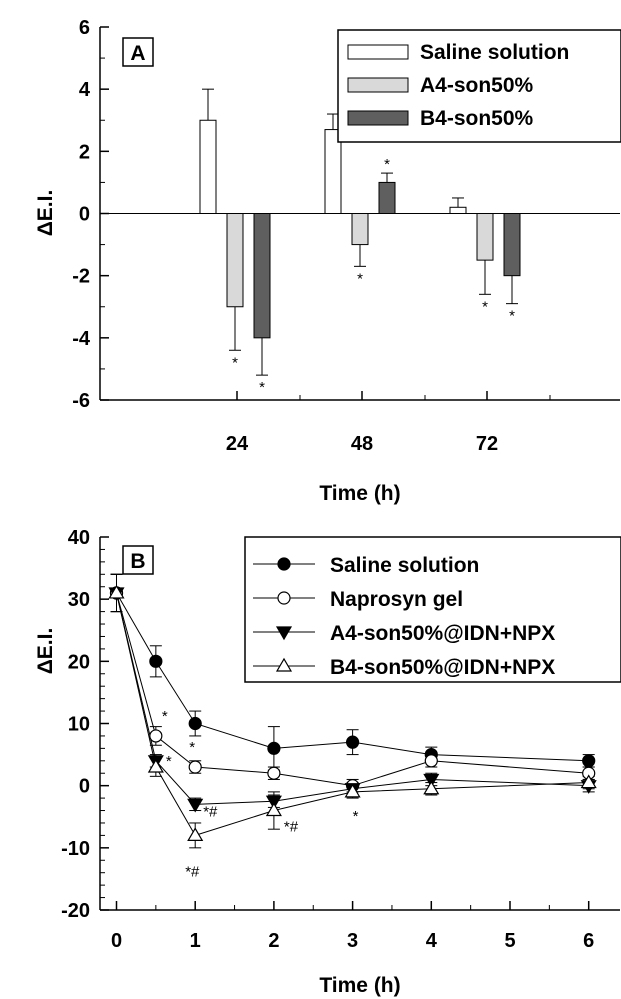 The image size is (621, 999). What do you see at coordinates (477, 118) in the screenshot?
I see `legend-label: B4-son50%` at bounding box center [477, 118].